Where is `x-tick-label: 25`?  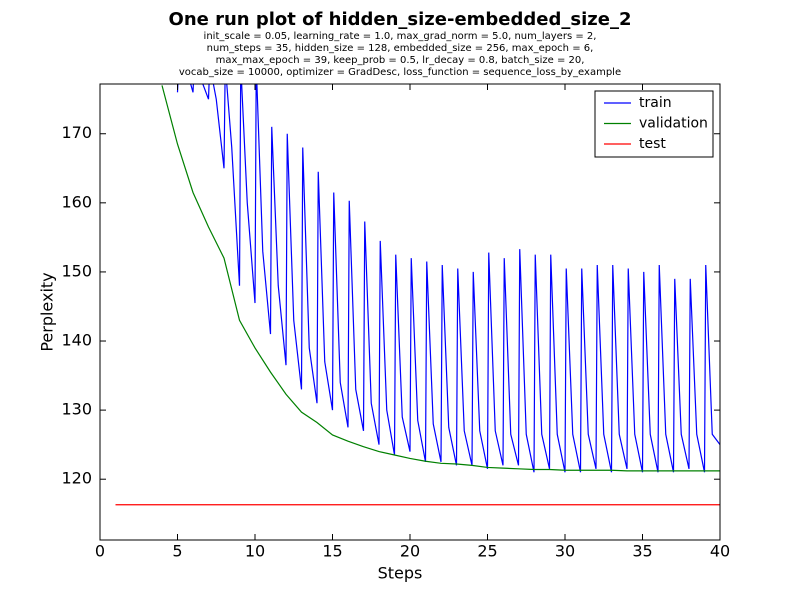 x-tick-label: 25 is located at coordinates (487, 551).